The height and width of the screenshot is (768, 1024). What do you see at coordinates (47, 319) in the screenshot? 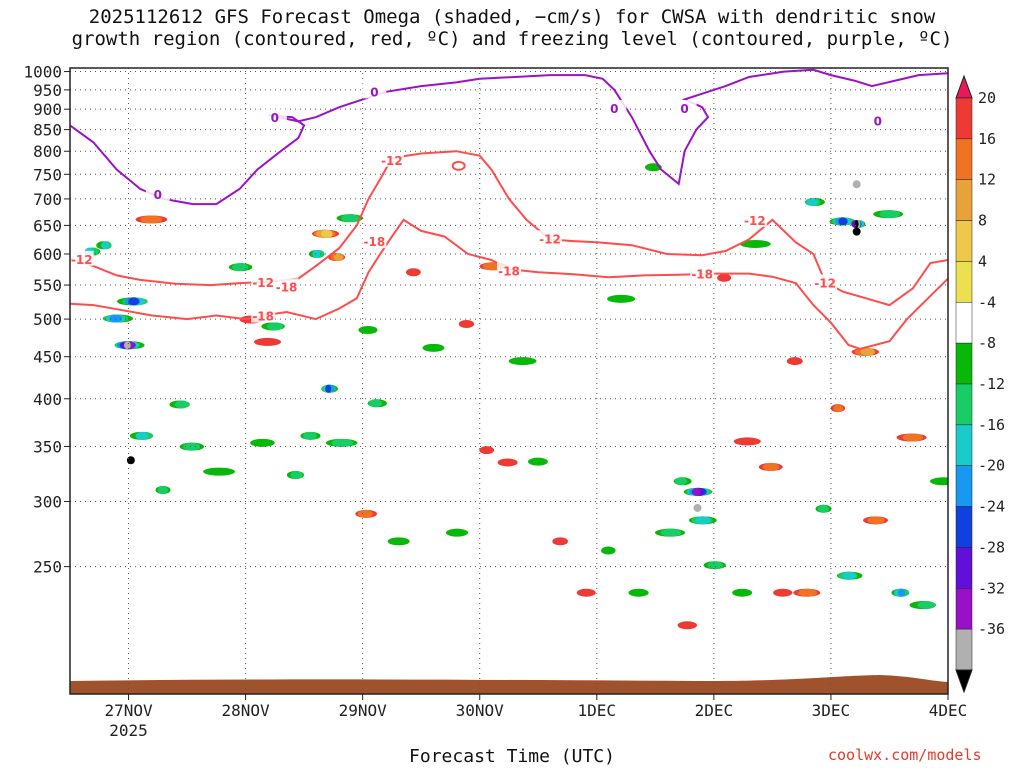
I see `y-tick-label: 500` at bounding box center [47, 319].